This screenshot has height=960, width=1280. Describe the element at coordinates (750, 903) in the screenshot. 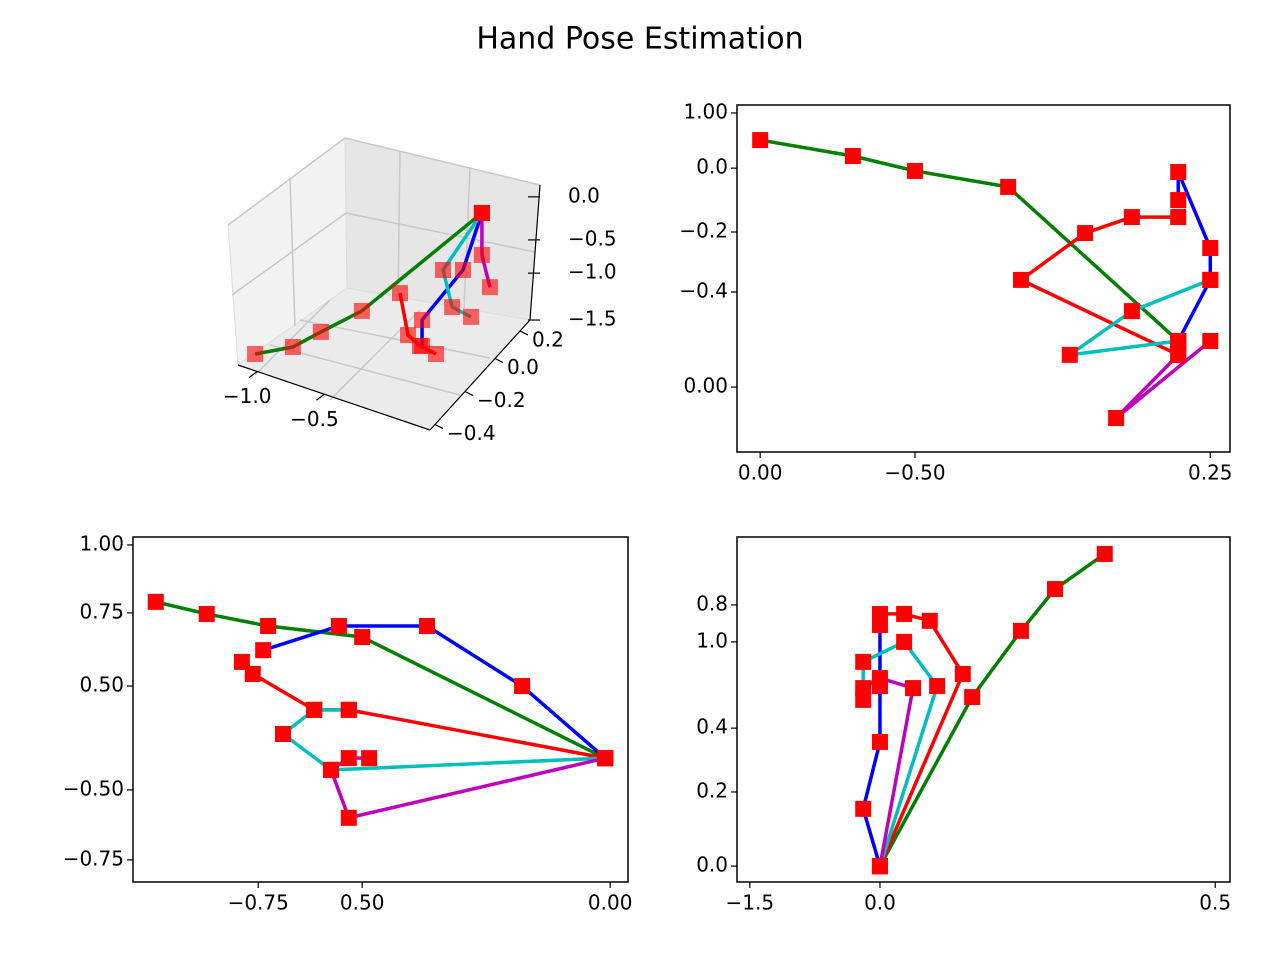

I see `x-tick-label: −1.5` at that location.